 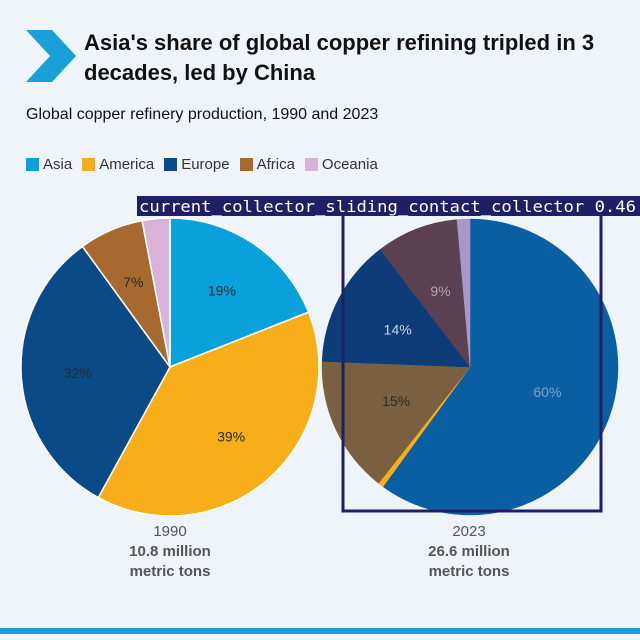 I want to click on slice-label-asia-2023: 60%, so click(x=547, y=392).